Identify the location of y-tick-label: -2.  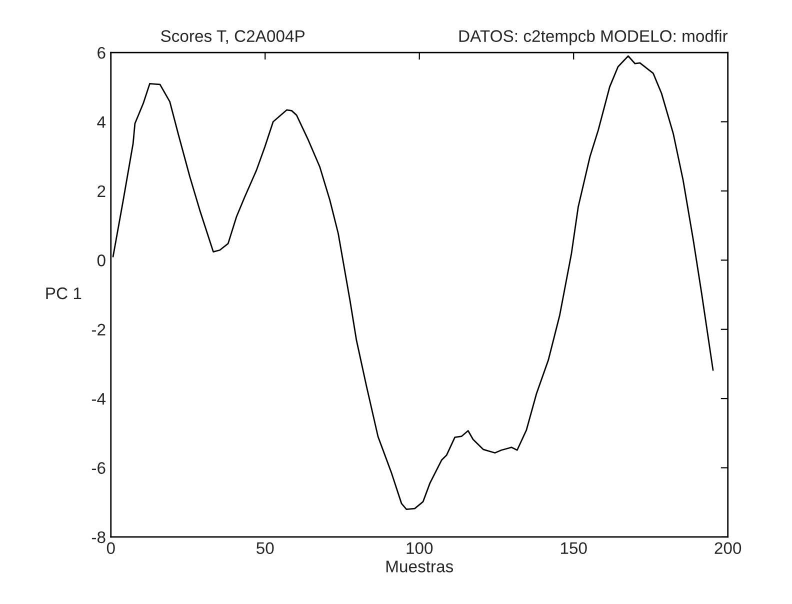
(99, 330).